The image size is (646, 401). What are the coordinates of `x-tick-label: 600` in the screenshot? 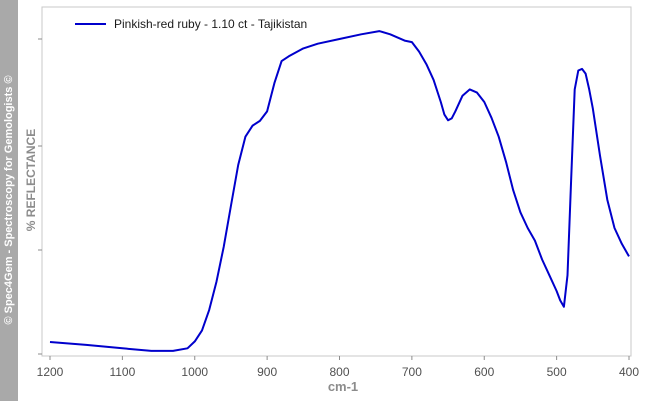 It's located at (484, 372).